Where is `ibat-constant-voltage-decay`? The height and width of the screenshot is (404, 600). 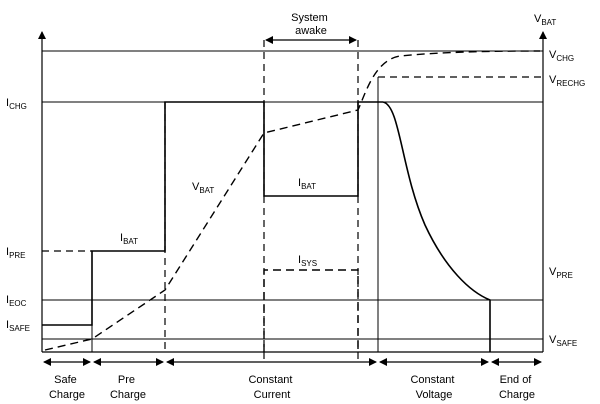
ibat-constant-voltage-decay is located at coordinates (436, 226).